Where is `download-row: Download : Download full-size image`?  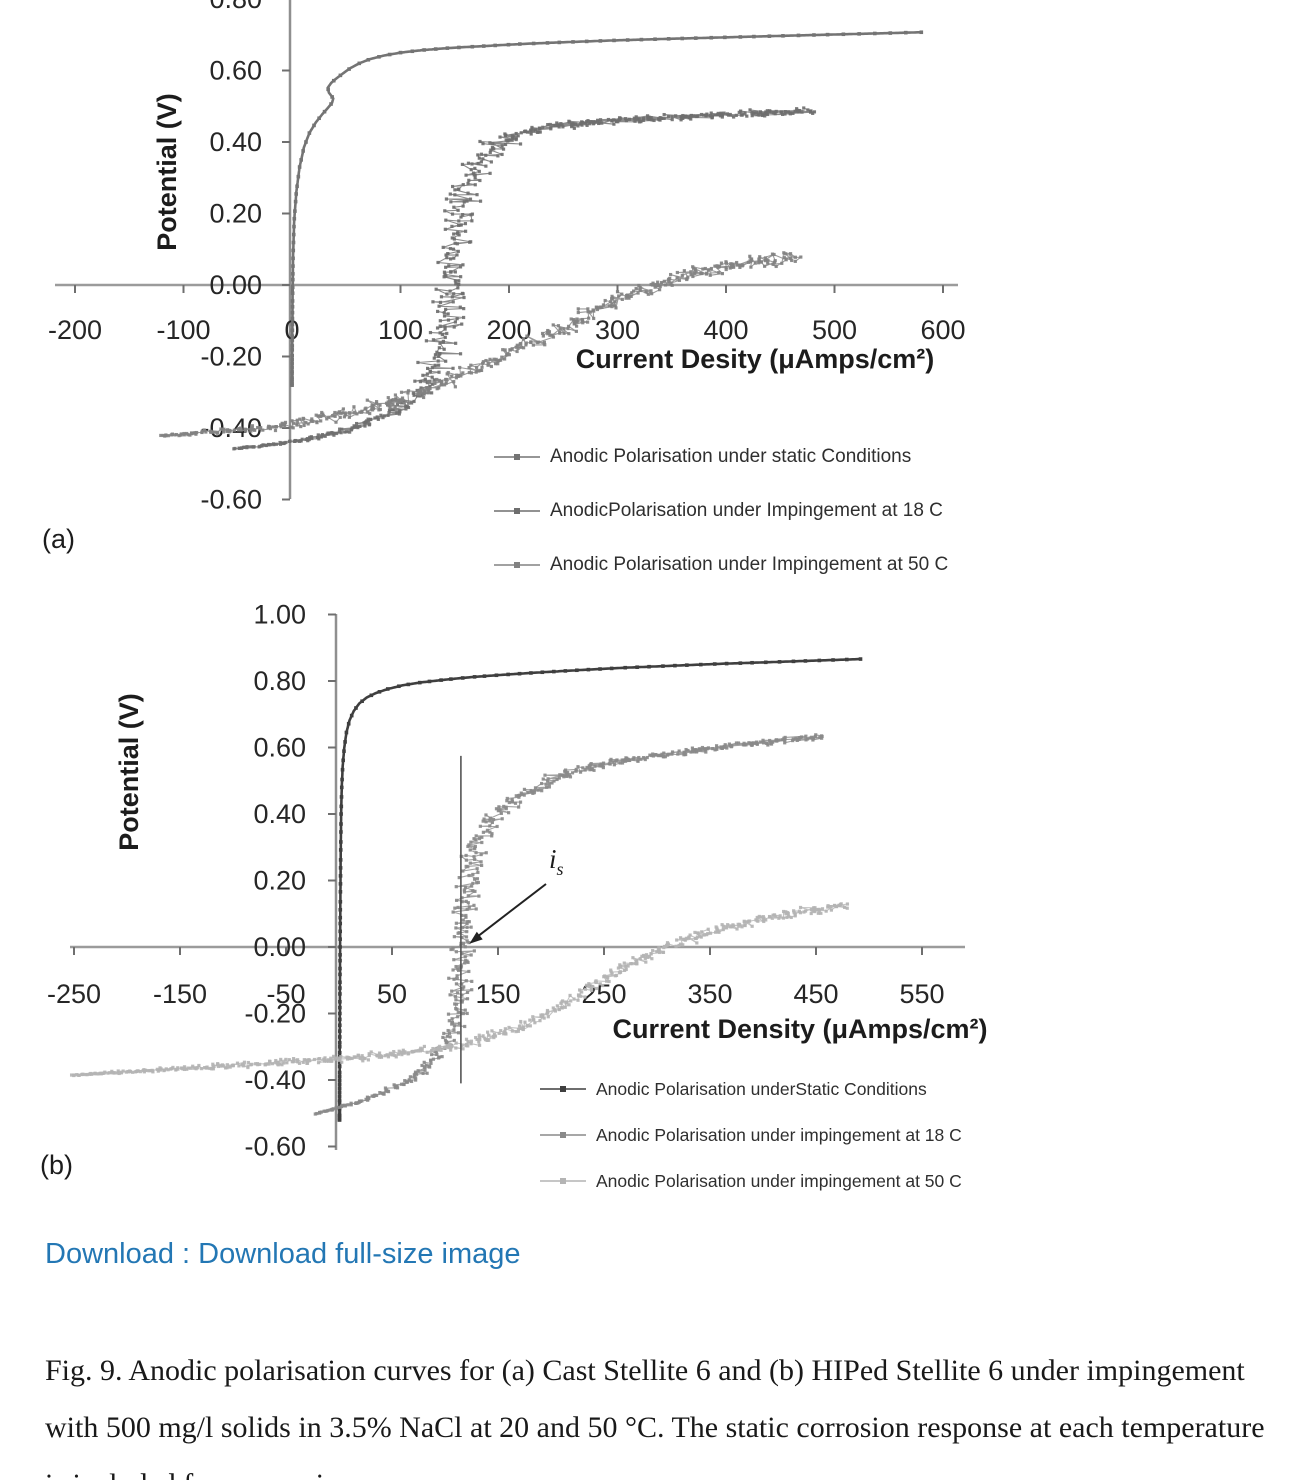 download-row: Download : Download full-size image is located at coordinates (283, 1254).